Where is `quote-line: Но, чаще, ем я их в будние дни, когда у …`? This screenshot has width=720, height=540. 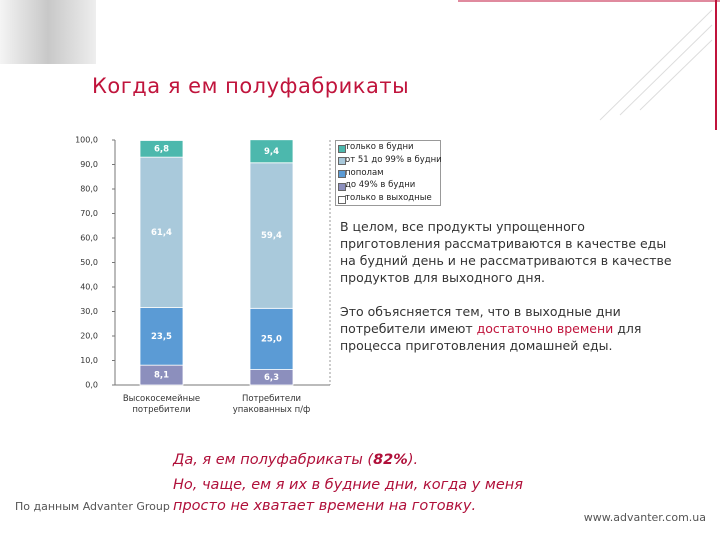 quote-line: Но, чаще, ем я их в будние дни, когда у … is located at coordinates (348, 495).